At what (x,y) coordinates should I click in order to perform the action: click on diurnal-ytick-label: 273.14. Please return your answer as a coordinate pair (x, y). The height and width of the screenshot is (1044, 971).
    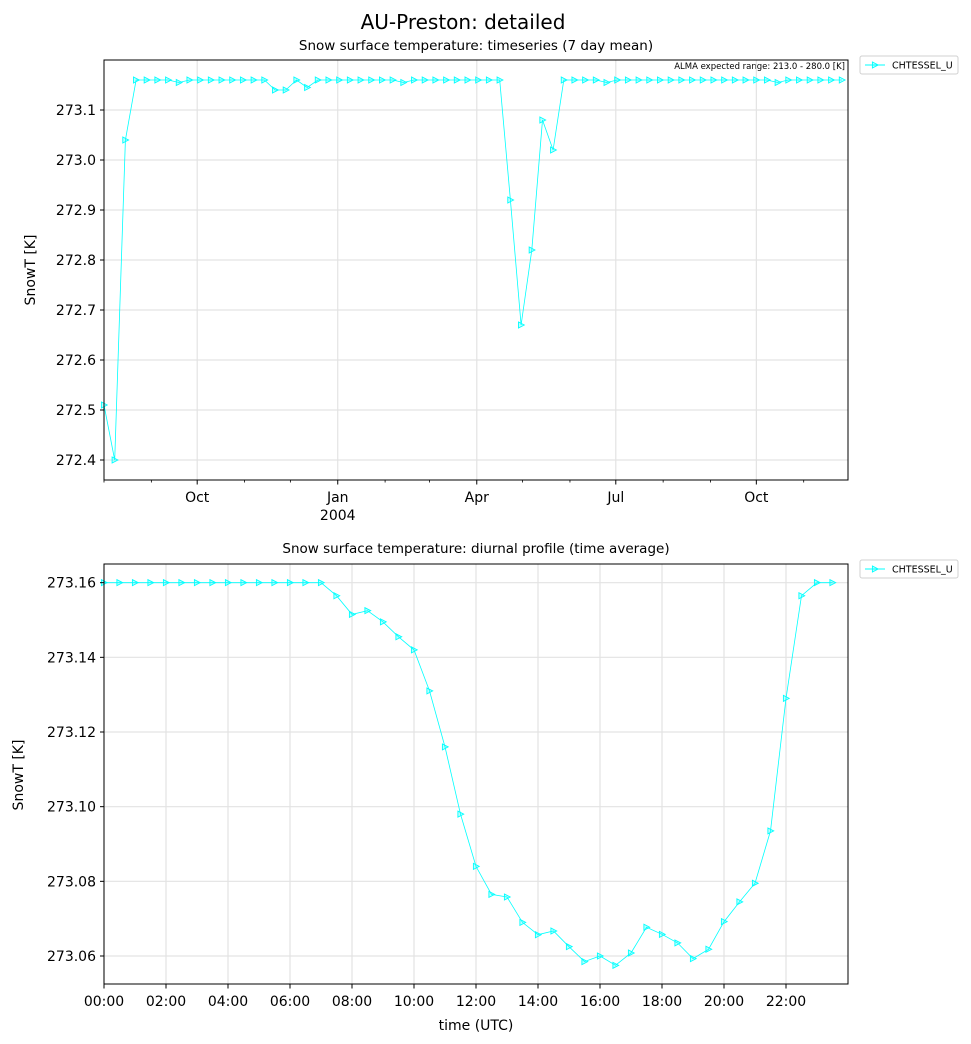
    Looking at the image, I should click on (71, 658).